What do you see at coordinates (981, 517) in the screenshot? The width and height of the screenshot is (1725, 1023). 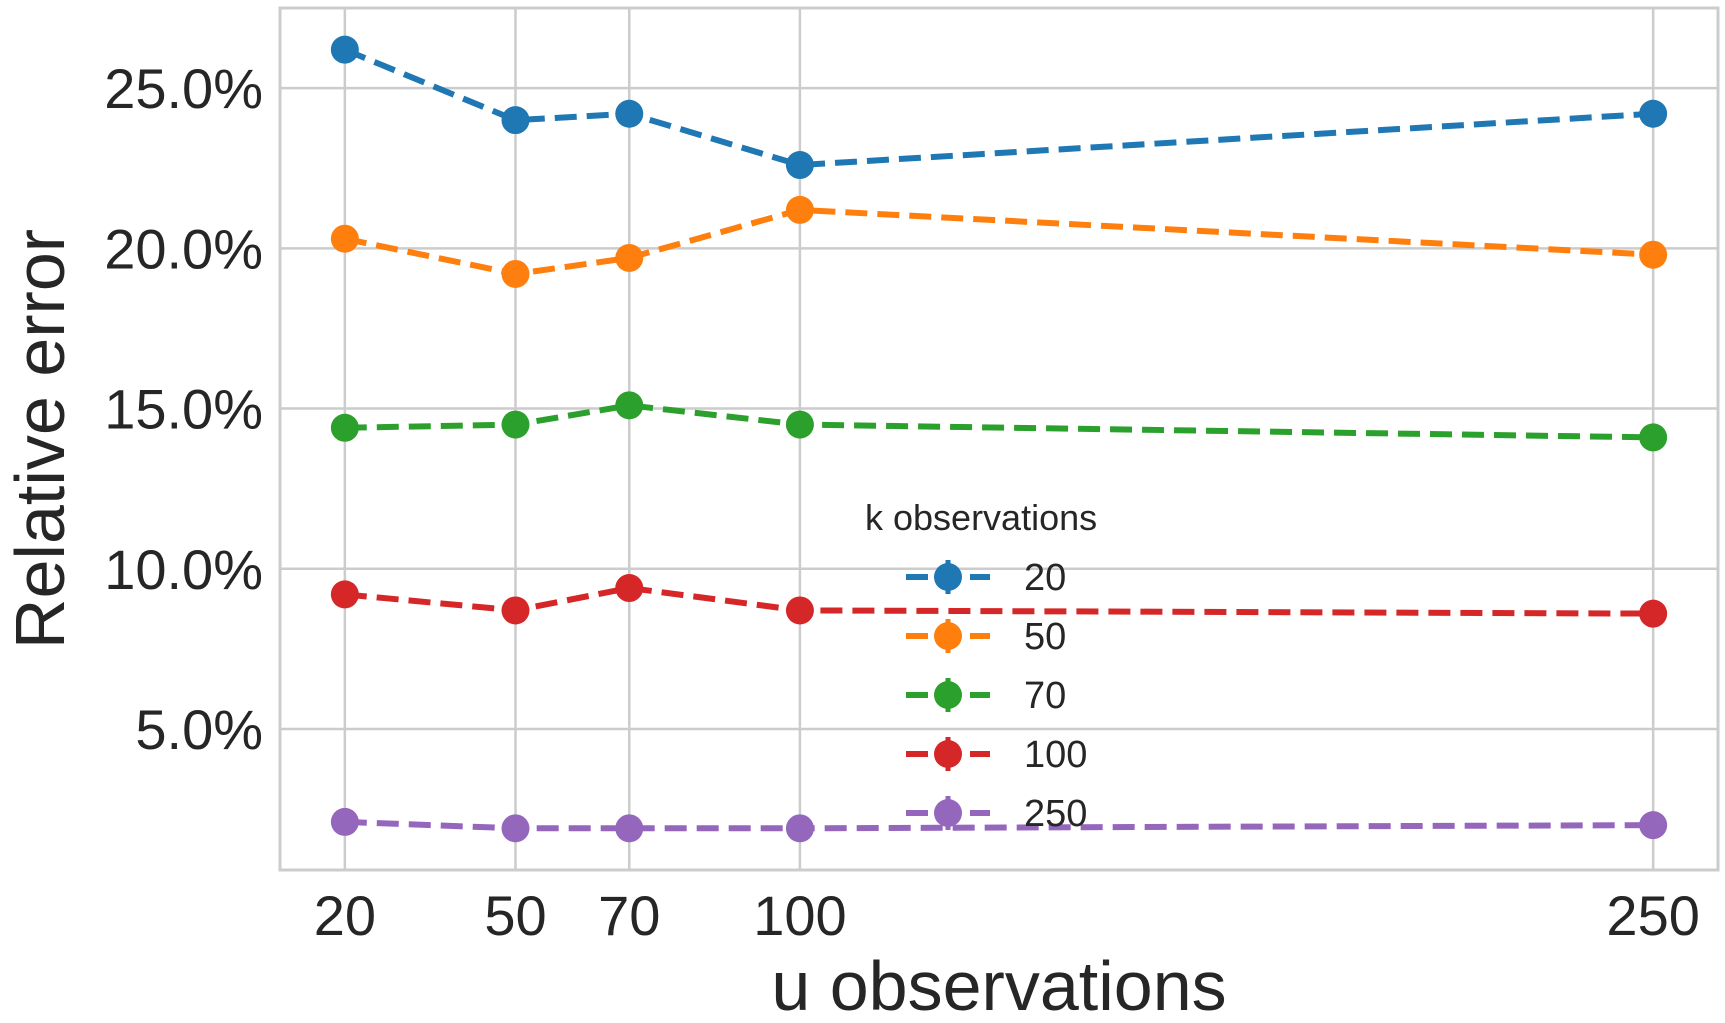 I see `legend-title: k observations` at bounding box center [981, 517].